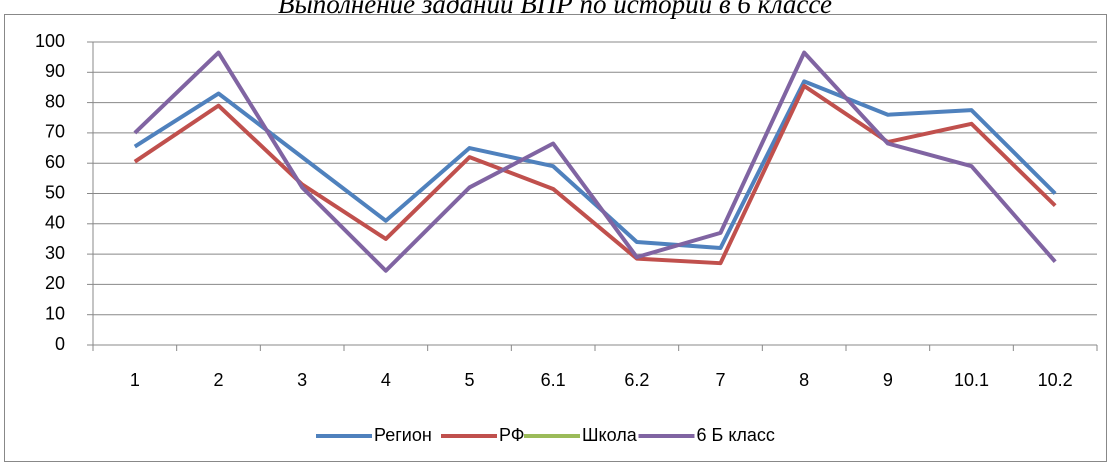 The height and width of the screenshot is (466, 1111). Describe the element at coordinates (55, 132) in the screenshot. I see `y-tick-label: 70` at that location.